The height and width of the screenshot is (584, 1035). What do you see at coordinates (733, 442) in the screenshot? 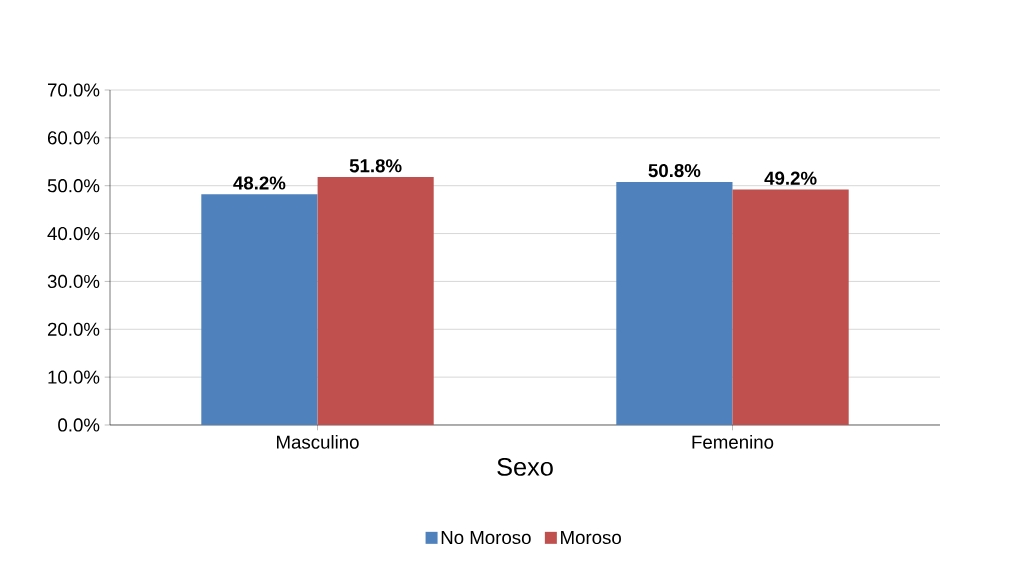
I see `x-tick-label: Femenino` at bounding box center [733, 442].